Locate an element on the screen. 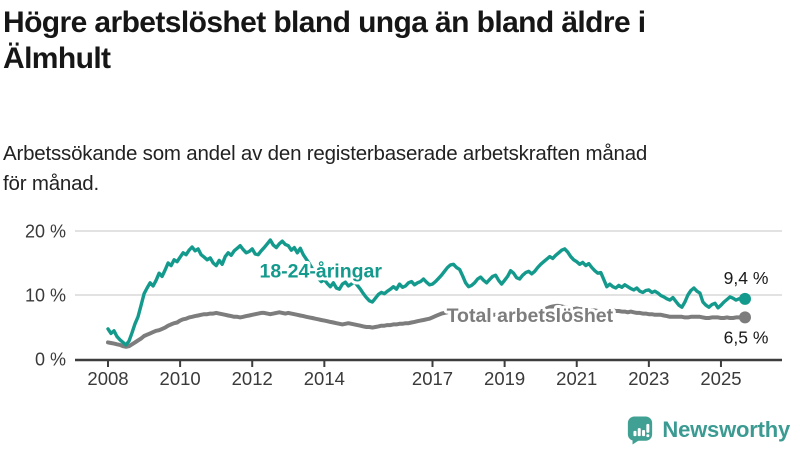 The width and height of the screenshot is (800, 450). series-label-18-24: 18-24-åringar is located at coordinates (320, 271).